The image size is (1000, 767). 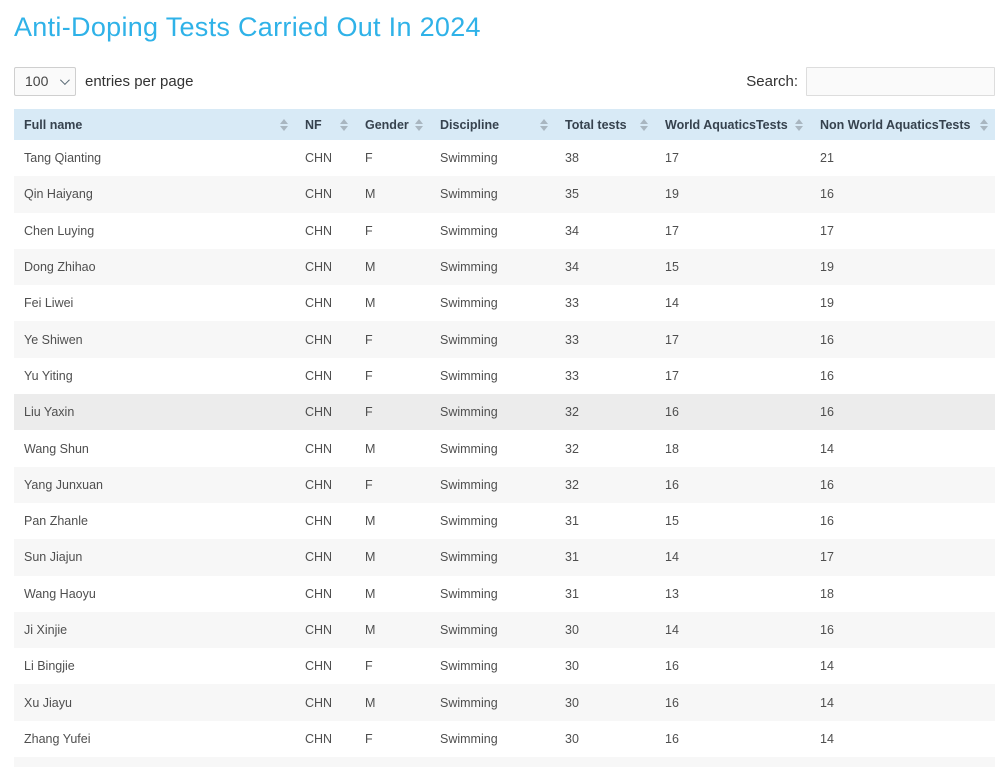 I want to click on column-header-gender: Gender, so click(x=392, y=124).